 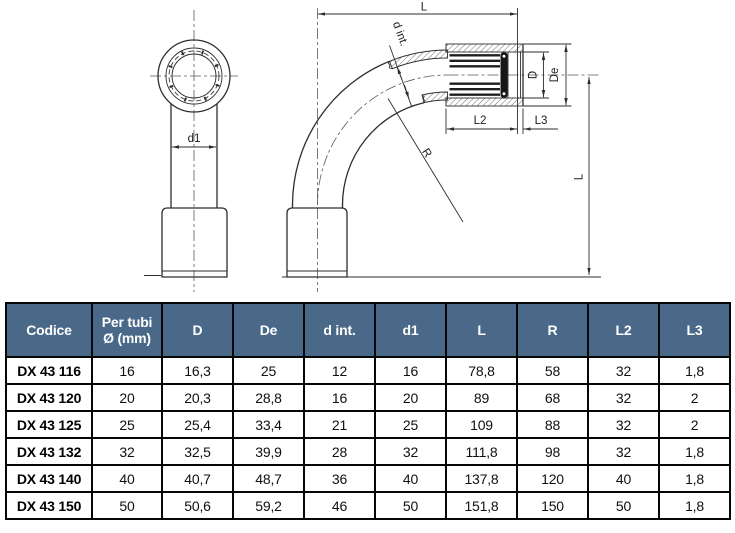 I want to click on d1-label: d1, so click(x=194, y=139).